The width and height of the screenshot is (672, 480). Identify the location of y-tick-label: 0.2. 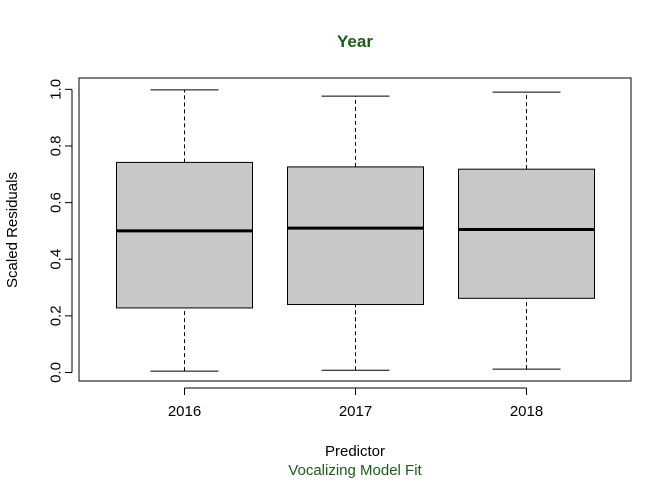
(55, 315).